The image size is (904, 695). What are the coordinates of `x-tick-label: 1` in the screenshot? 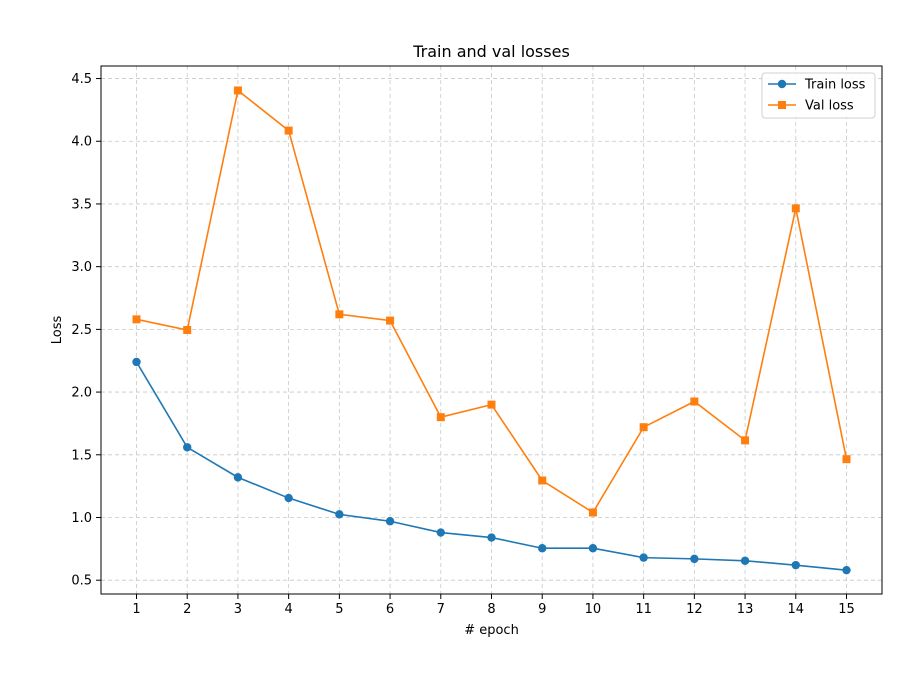 It's located at (136, 609).